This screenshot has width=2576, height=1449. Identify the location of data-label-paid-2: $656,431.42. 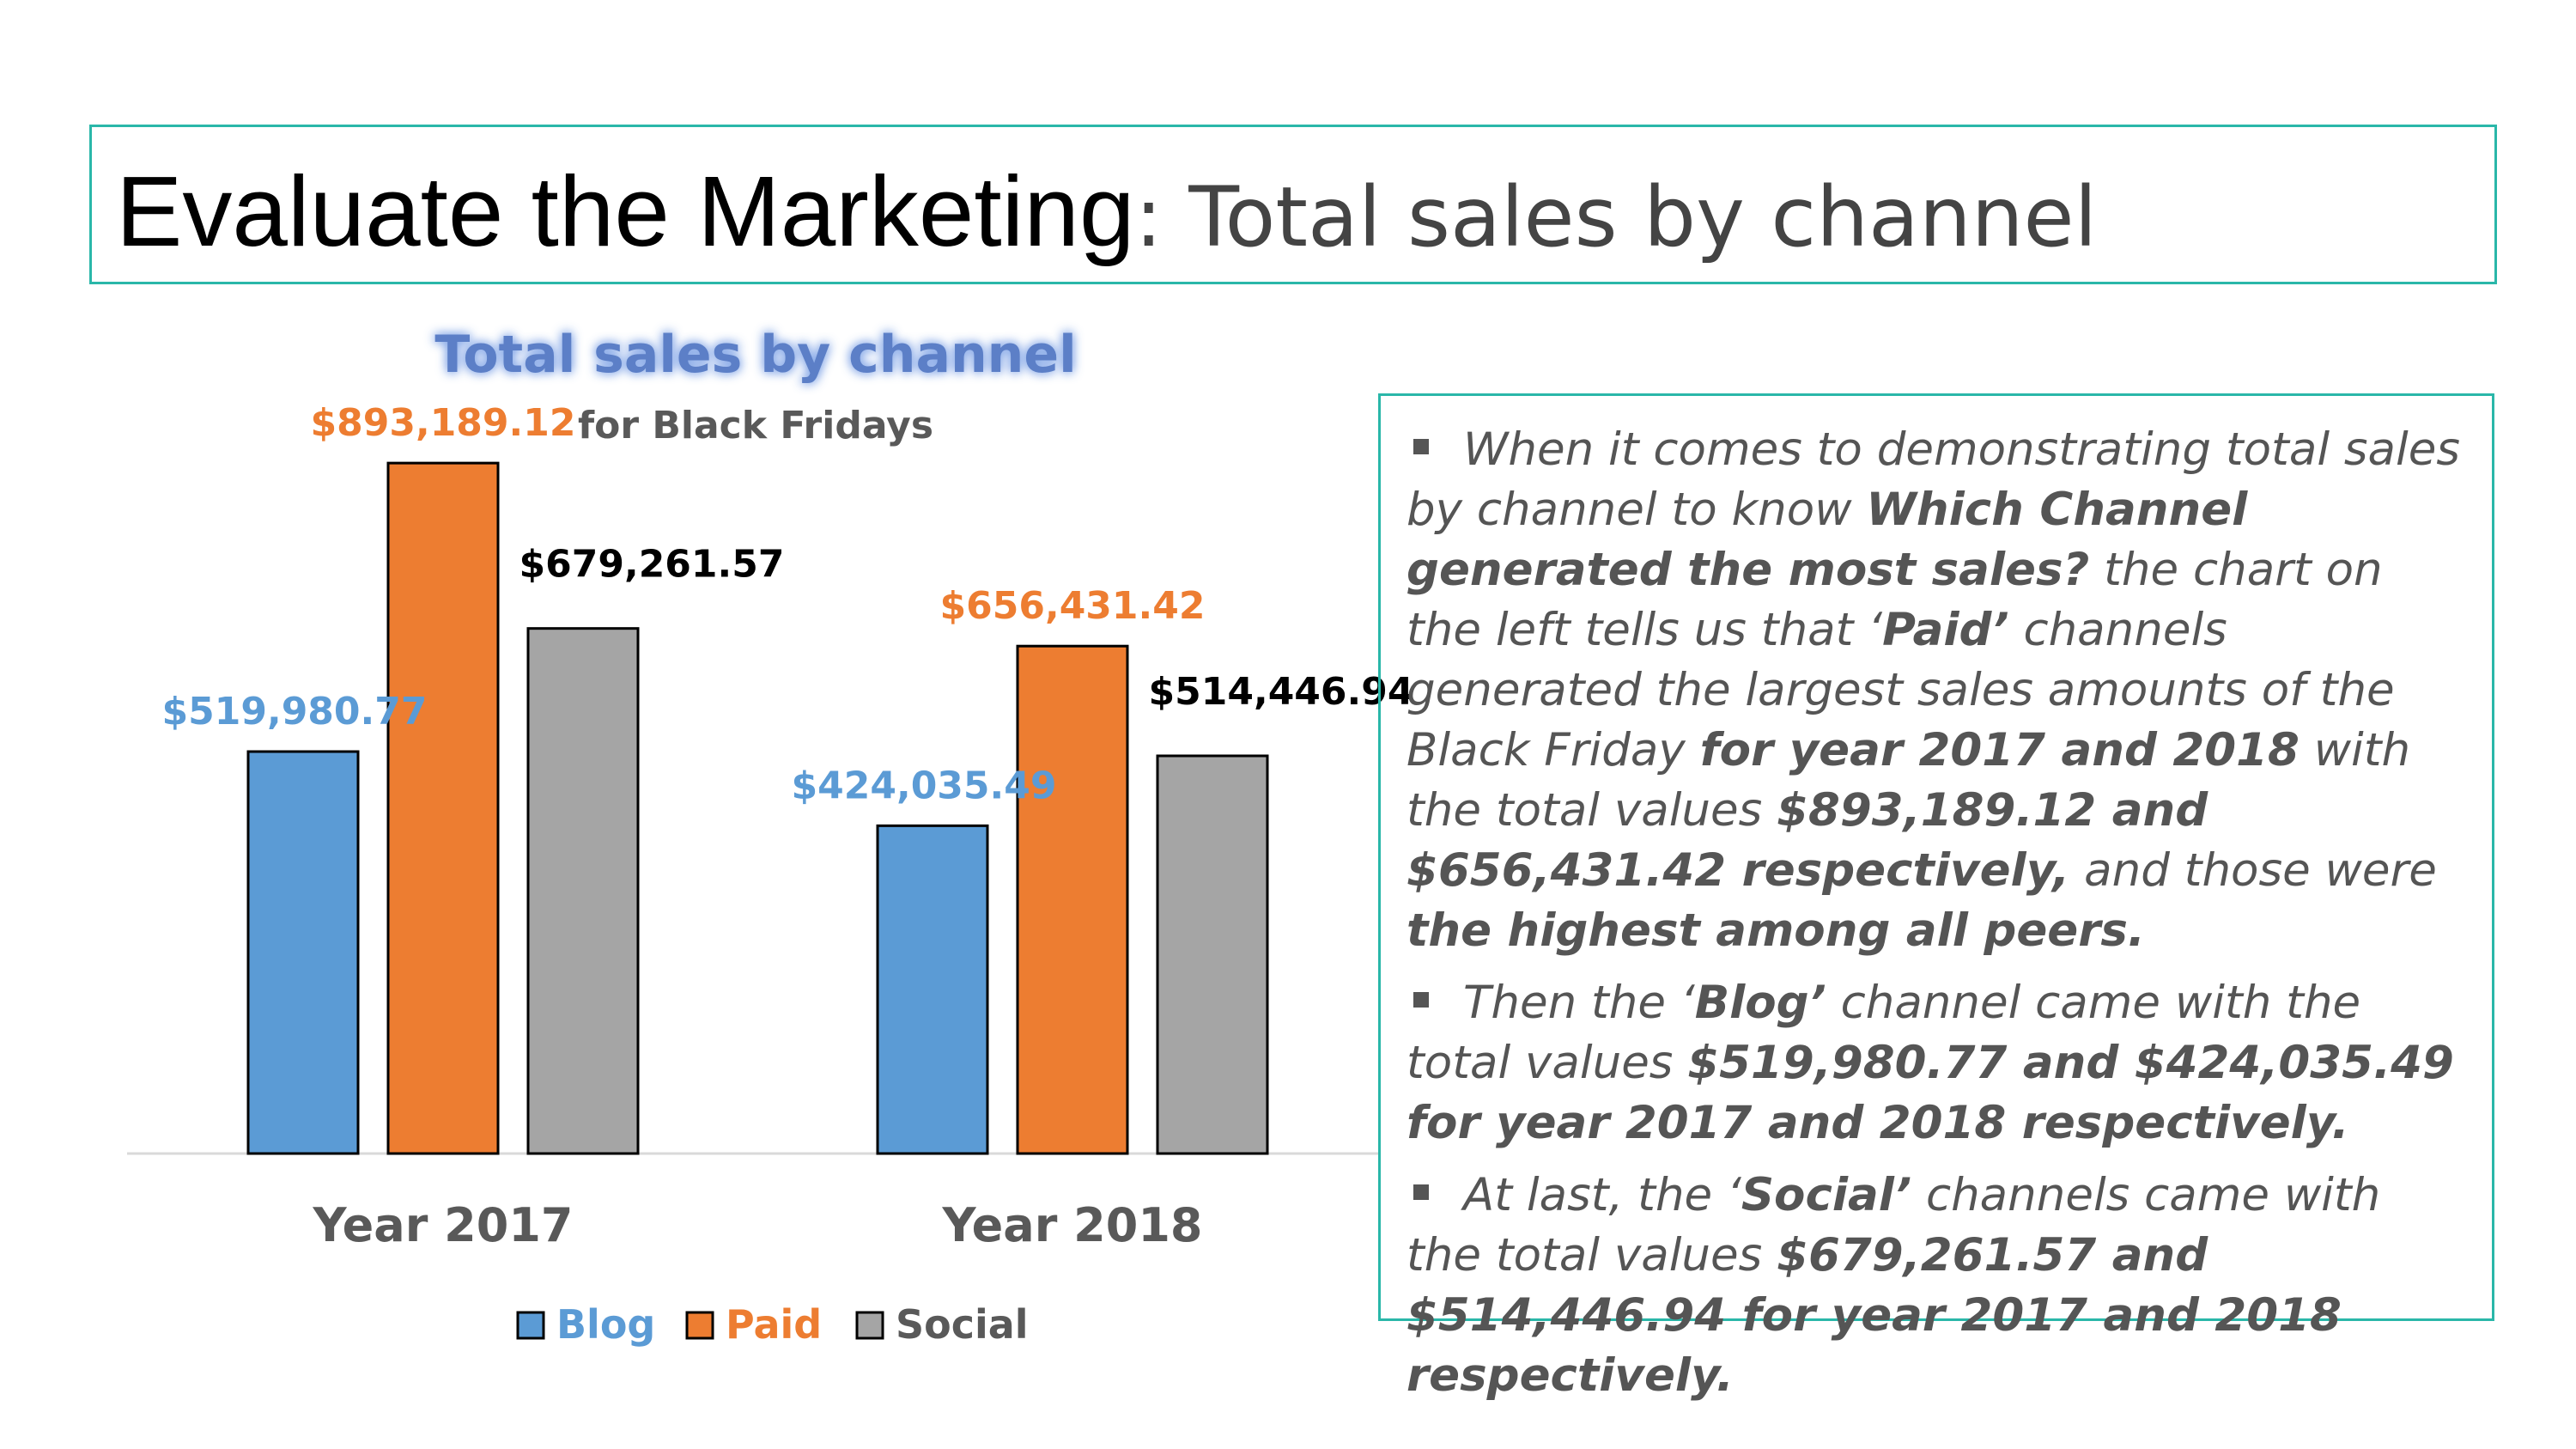
(1073, 606).